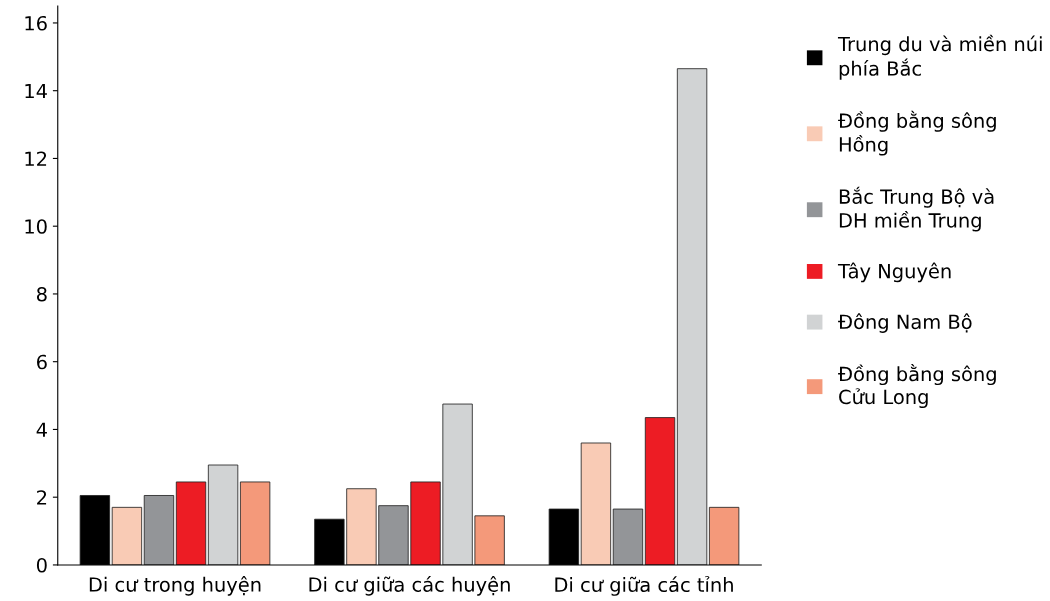  What do you see at coordinates (36, 226) in the screenshot?
I see `y-tick-label: 10` at bounding box center [36, 226].